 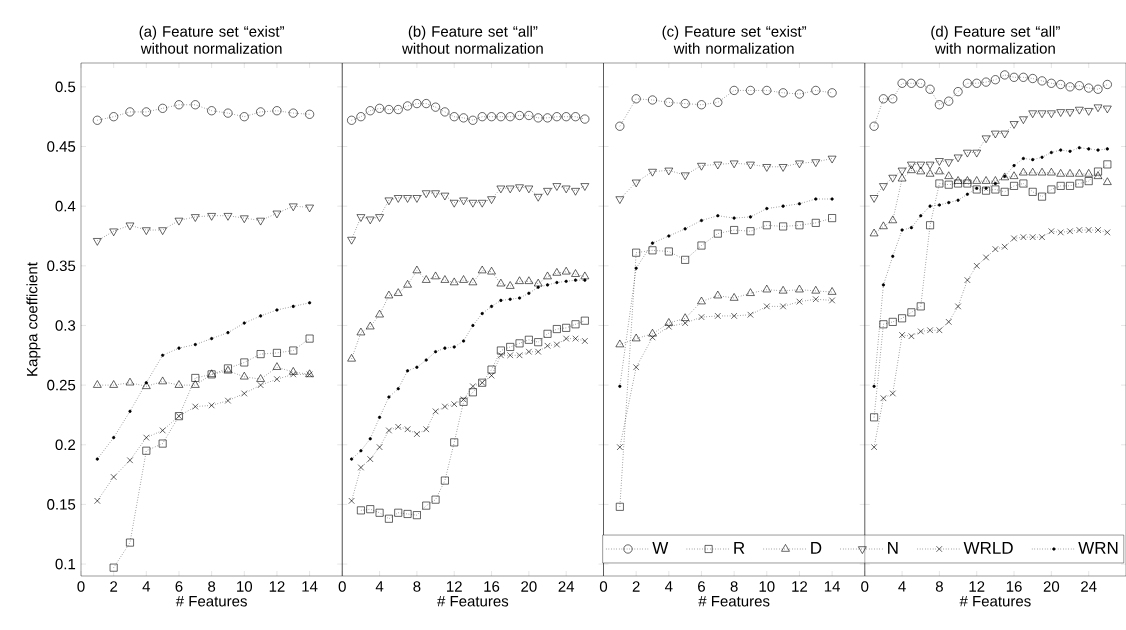 I want to click on x-tick-label: 0, so click(x=603, y=586).